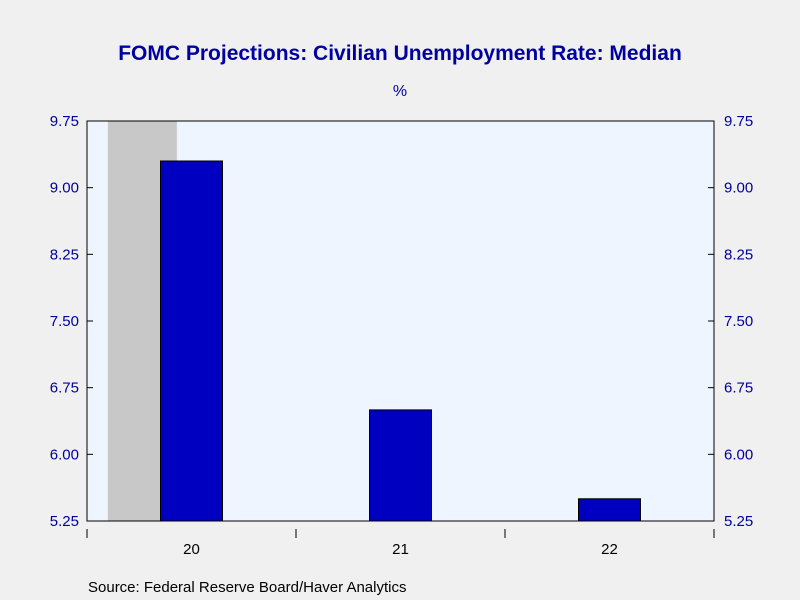  Describe the element at coordinates (64, 521) in the screenshot. I see `left-y-tick-label: 5.25` at that location.